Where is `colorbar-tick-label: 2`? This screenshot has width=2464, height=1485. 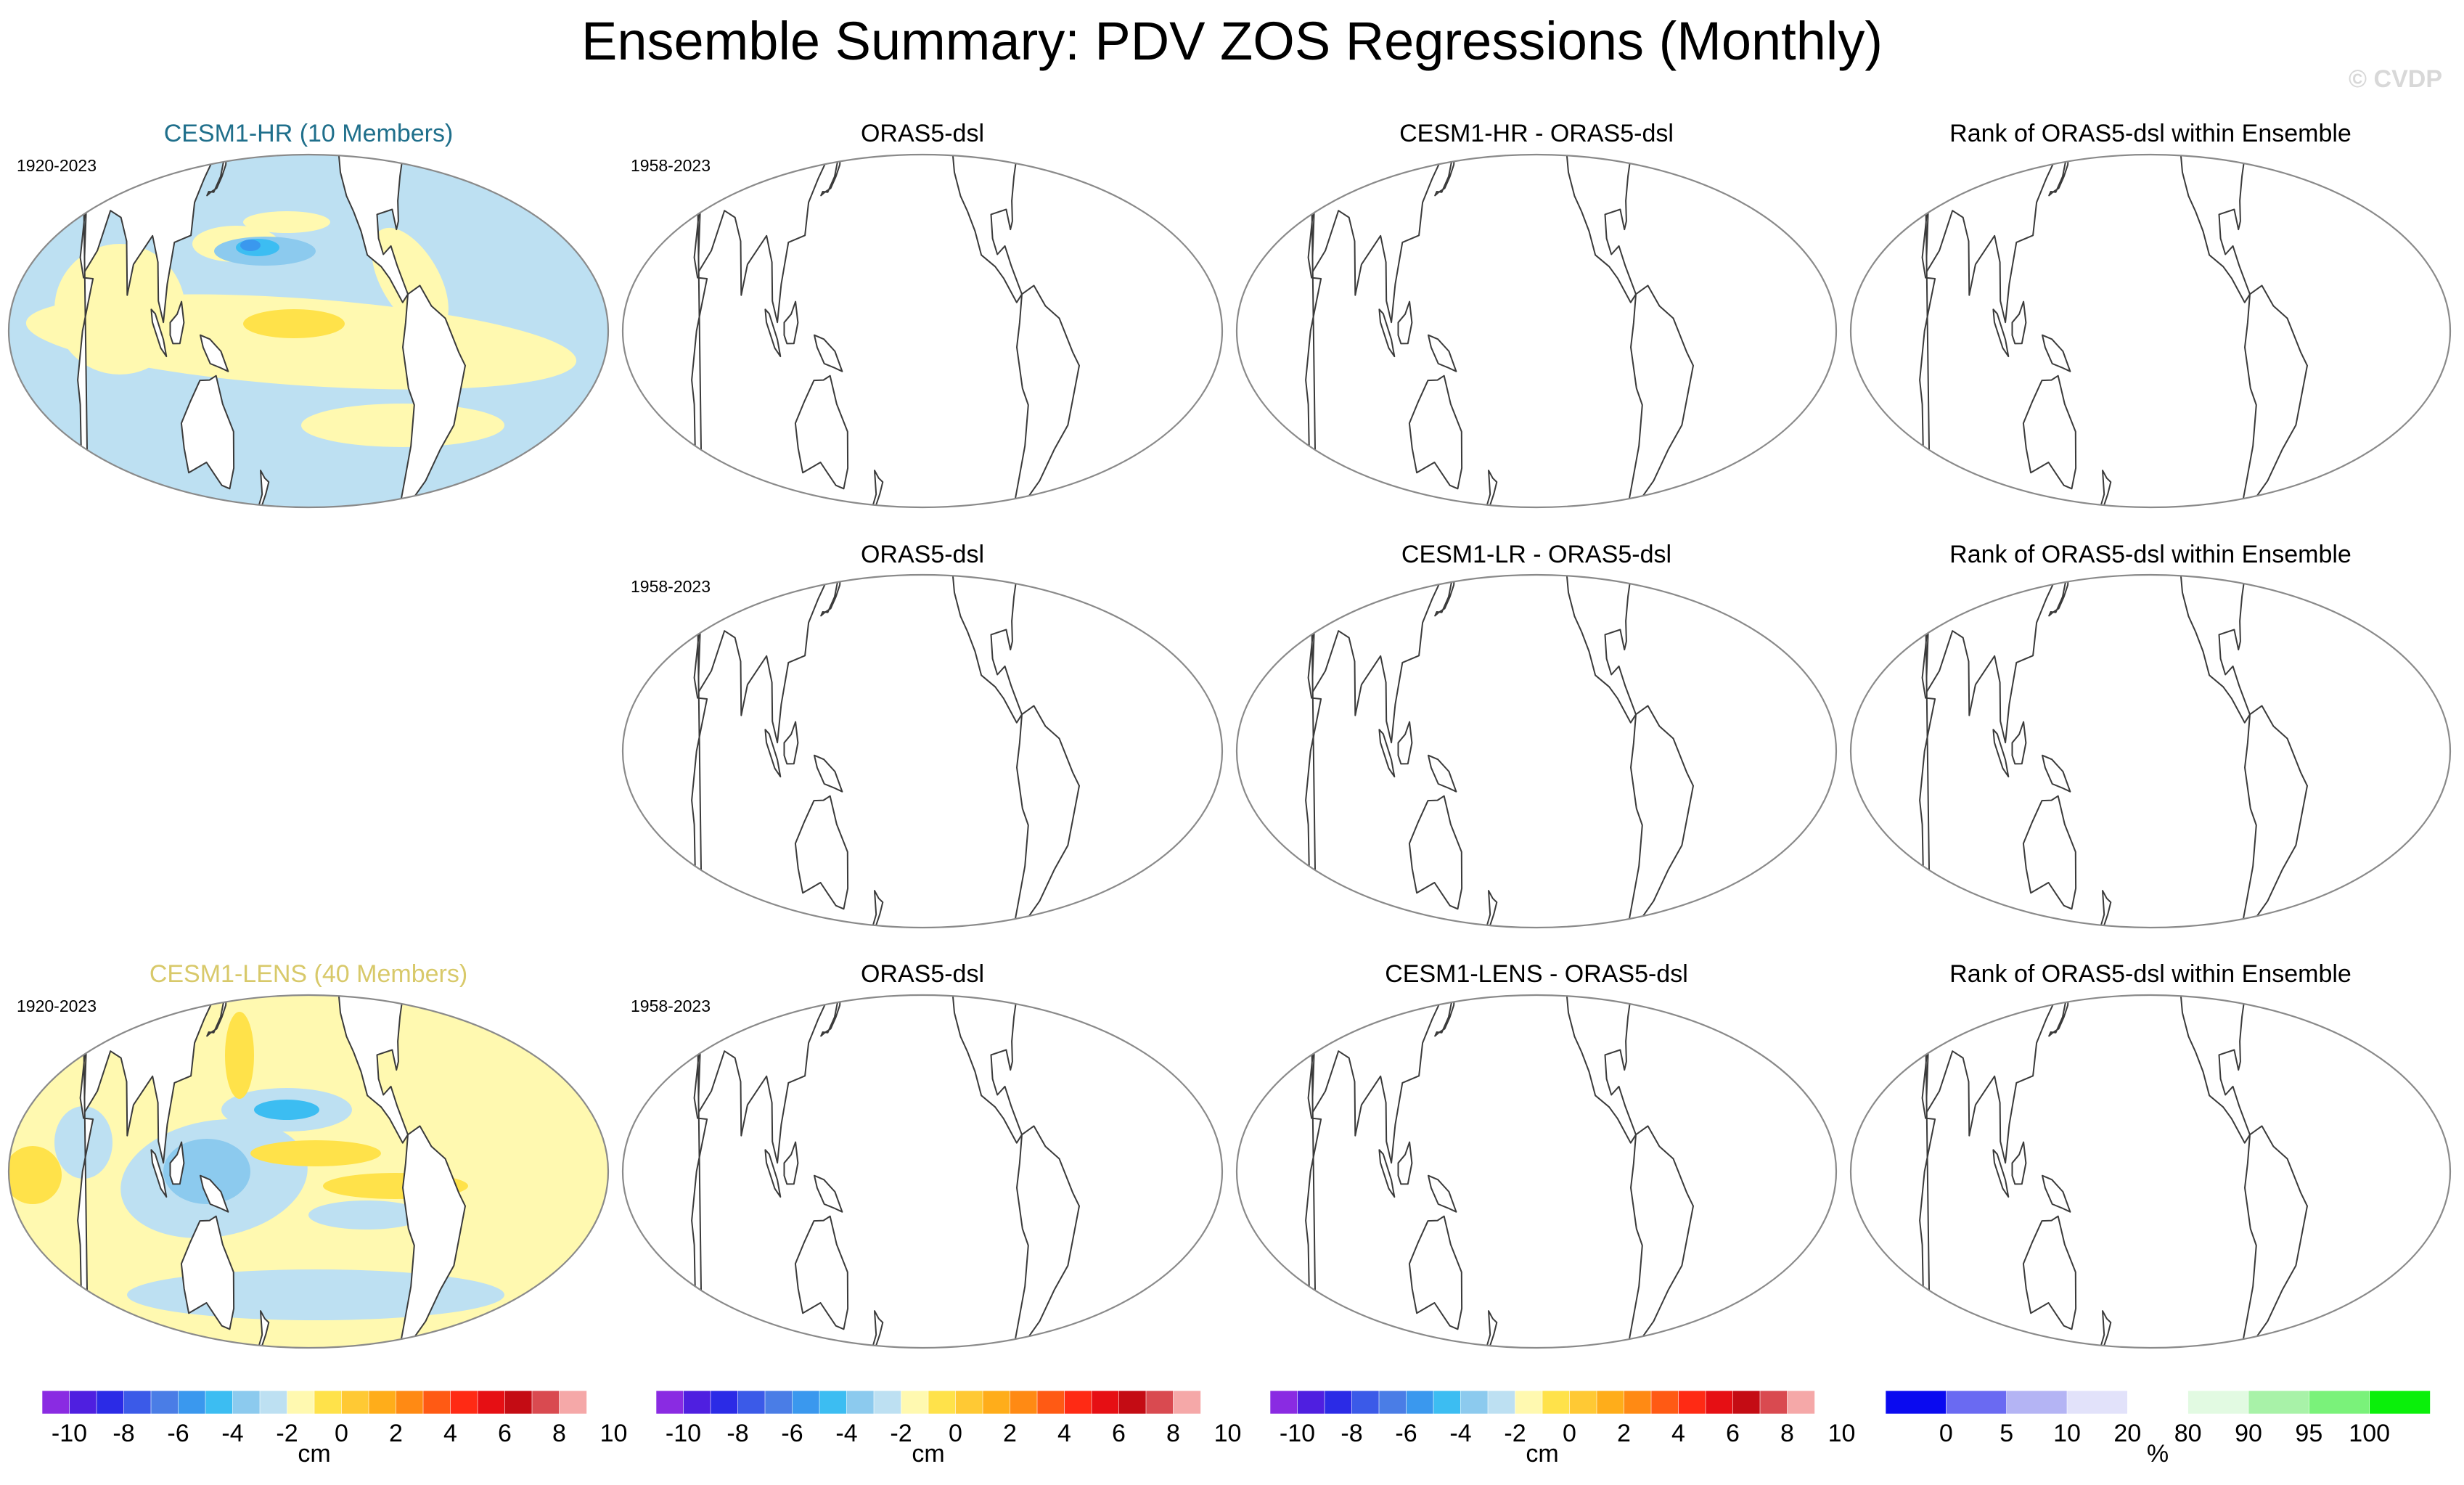
colorbar-tick-label: 2 is located at coordinates (1010, 1433).